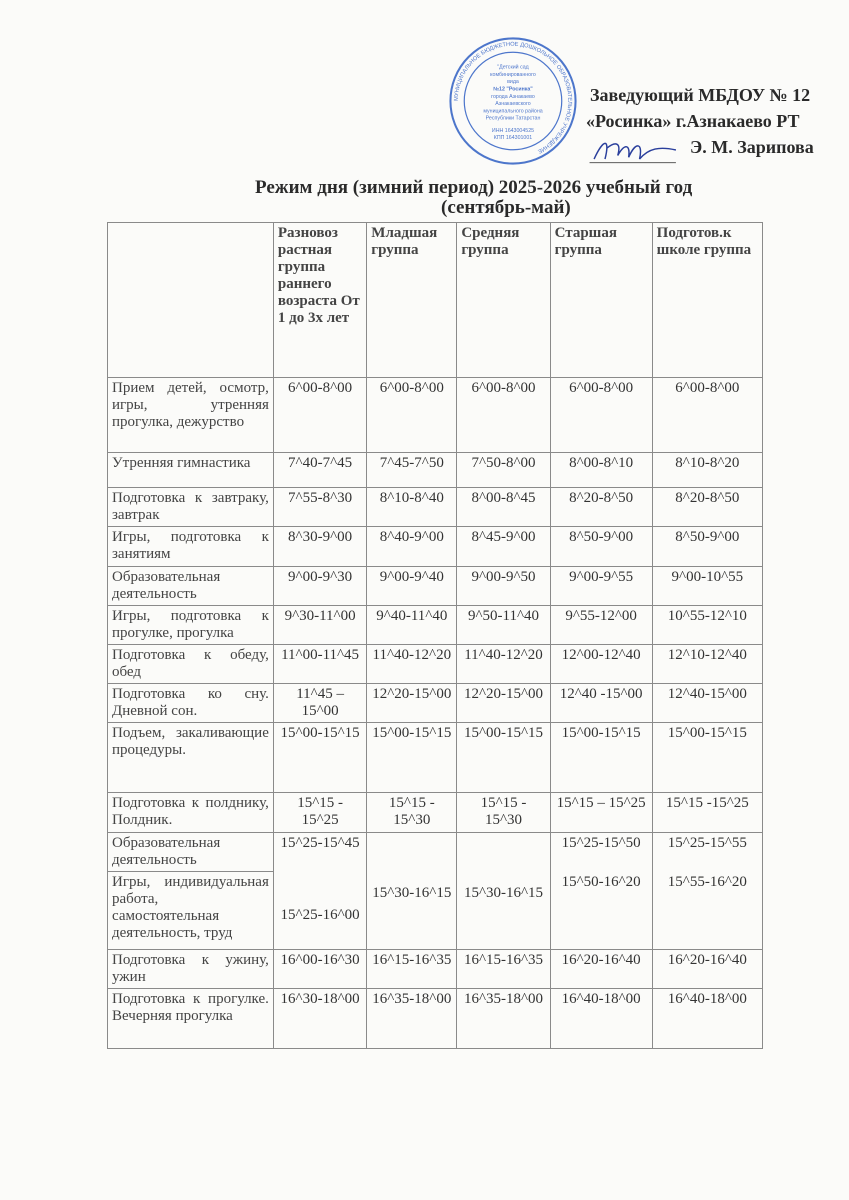 Image resolution: width=849 pixels, height=1200 pixels. I want to click on activity-label: Подготовка к обеду, обед, so click(190, 664).